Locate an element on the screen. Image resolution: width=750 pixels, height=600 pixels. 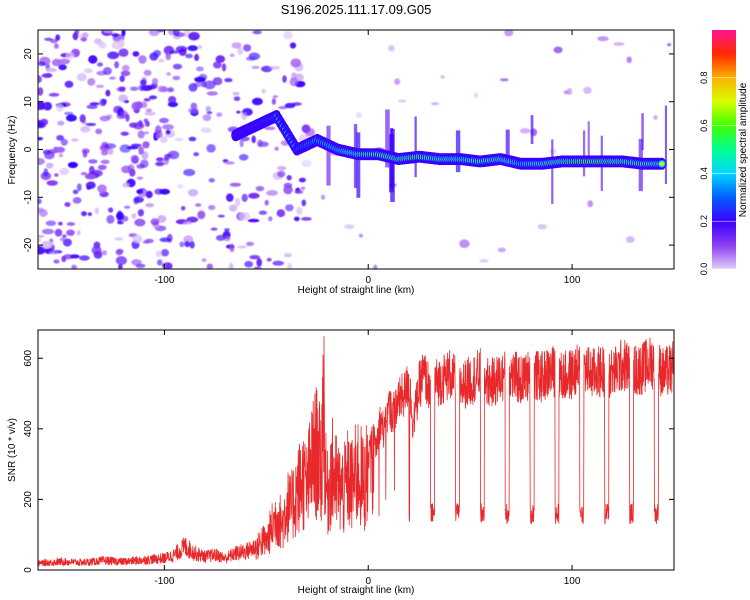
spectrogram-ridge is located at coordinates (449, 154).